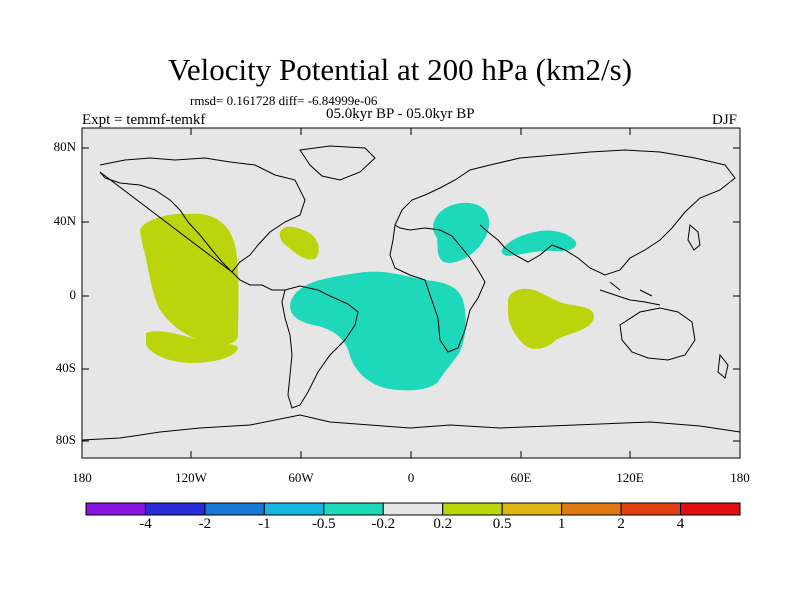 The height and width of the screenshot is (600, 800). I want to click on colorbar-label-8: 2, so click(621, 524).